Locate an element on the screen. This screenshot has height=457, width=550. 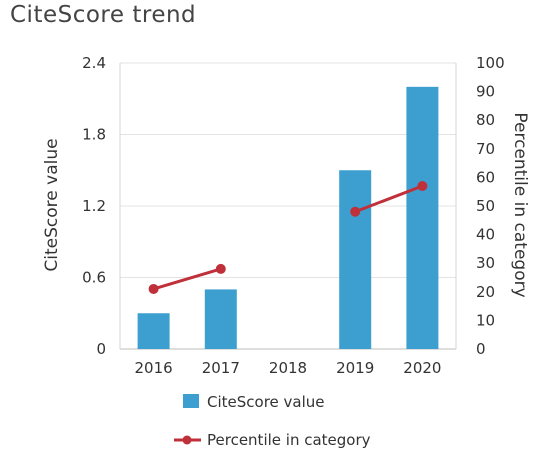
left-tick-label: 1.2 is located at coordinates (94, 206).